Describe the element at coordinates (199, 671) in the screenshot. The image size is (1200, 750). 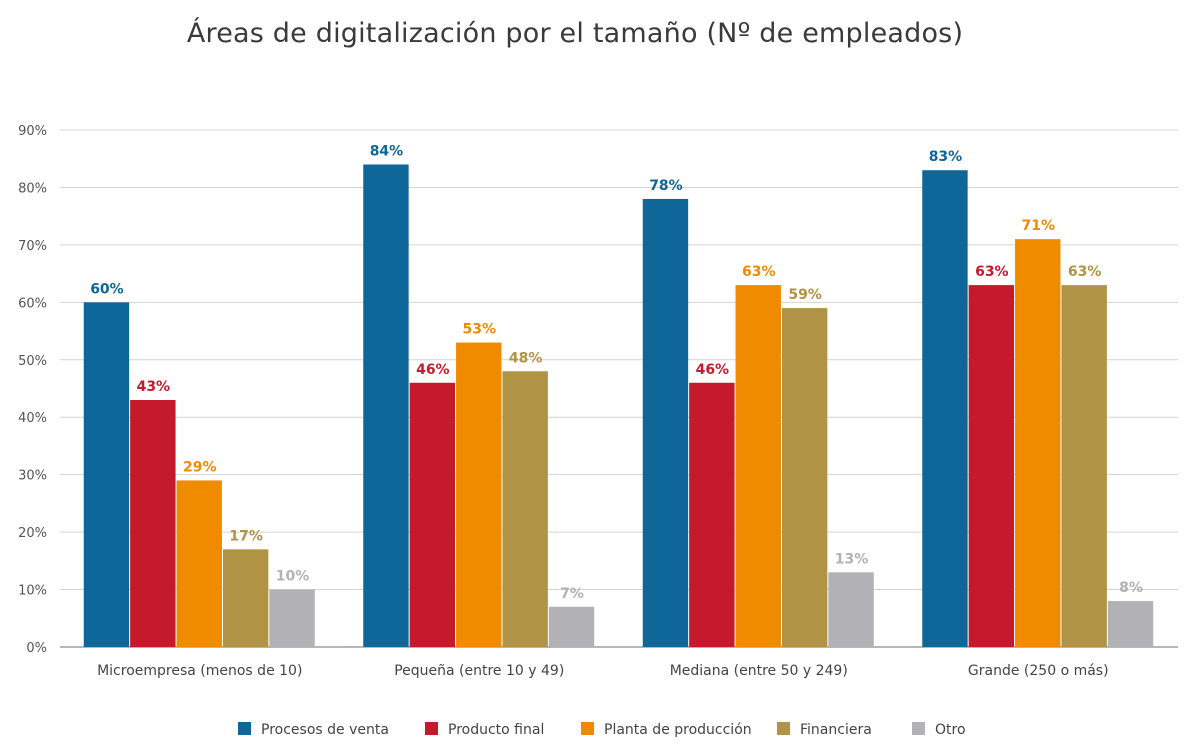
I see `x-tick-label: Microempresa (menos de 10)` at that location.